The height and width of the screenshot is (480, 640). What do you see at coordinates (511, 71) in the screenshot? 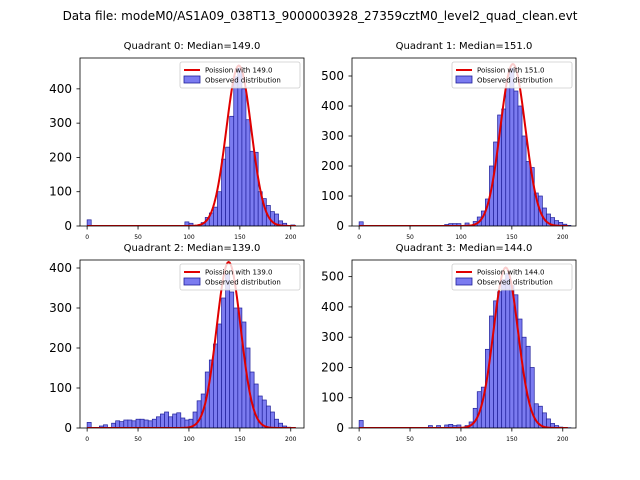
I see `legend-label-fit: Poission with 151.0` at bounding box center [511, 71].